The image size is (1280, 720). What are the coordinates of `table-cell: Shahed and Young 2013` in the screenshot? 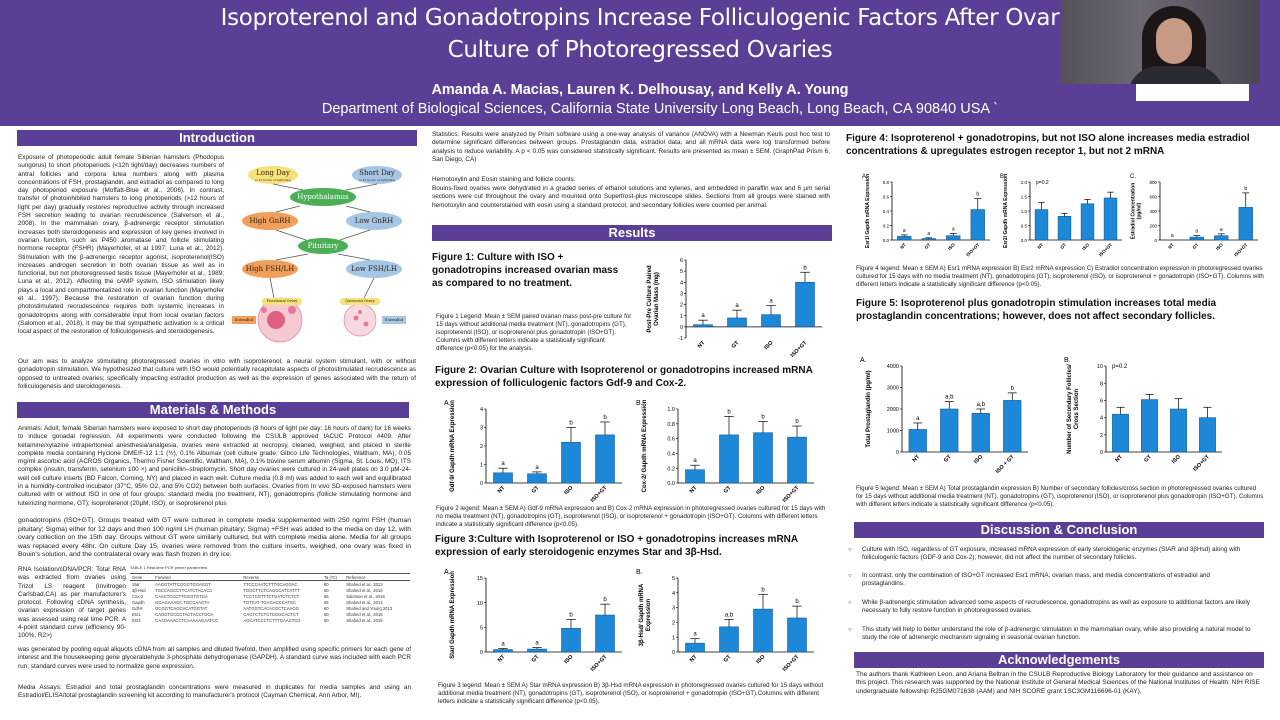 It's located at (369, 608).